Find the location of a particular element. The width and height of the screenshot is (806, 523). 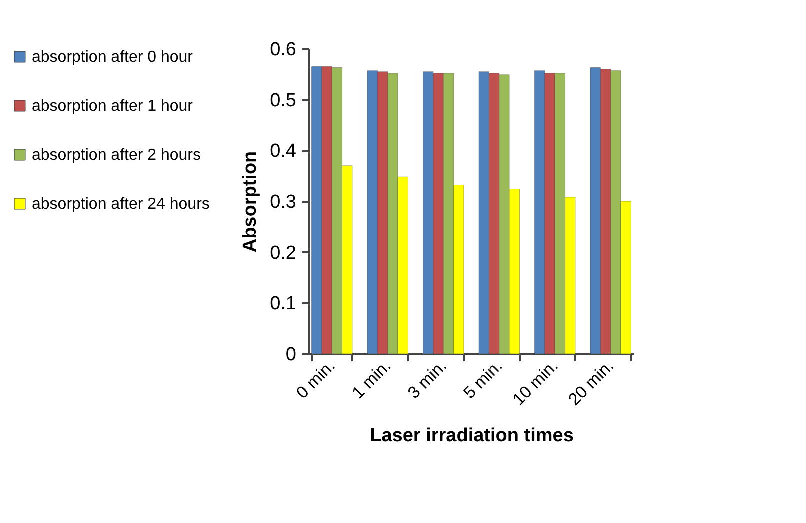

legend-label: absorption after 24 hours is located at coordinates (121, 204).